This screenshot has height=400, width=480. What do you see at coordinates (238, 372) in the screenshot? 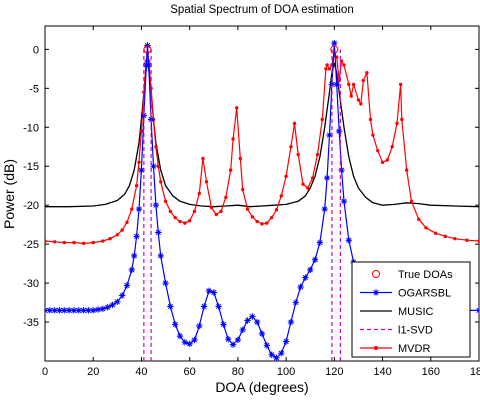
I see `x-tick-label: 80` at bounding box center [238, 372].